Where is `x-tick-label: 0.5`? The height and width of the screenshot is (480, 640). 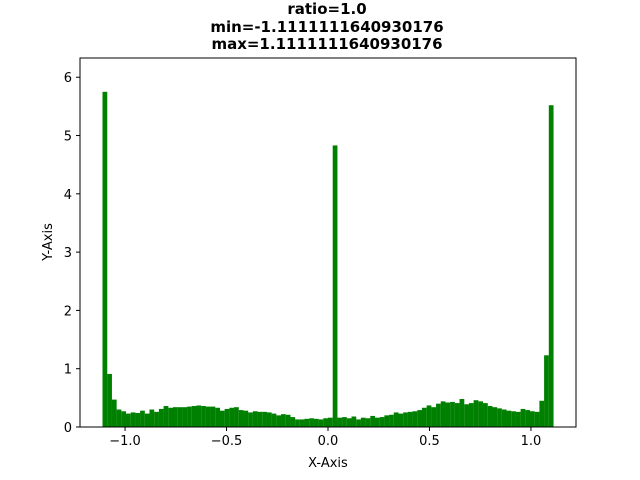 x-tick-label: 0.5 is located at coordinates (429, 441).